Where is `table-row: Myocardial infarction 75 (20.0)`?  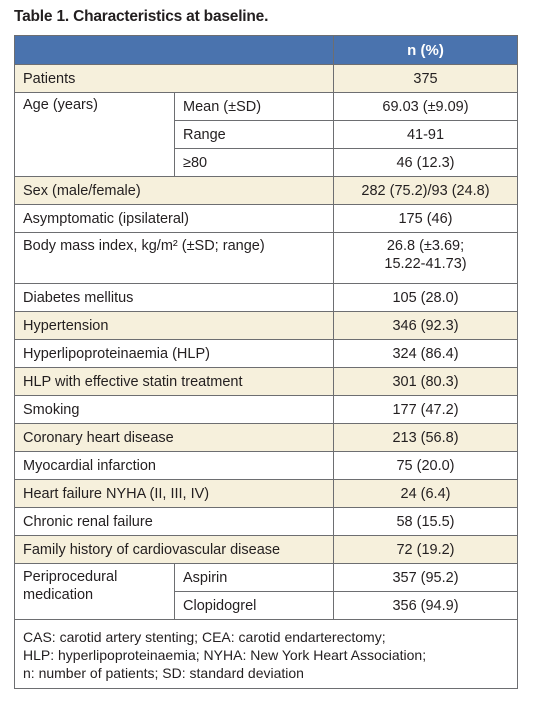
table-row: Myocardial infarction 75 (20.0) is located at coordinates (266, 465).